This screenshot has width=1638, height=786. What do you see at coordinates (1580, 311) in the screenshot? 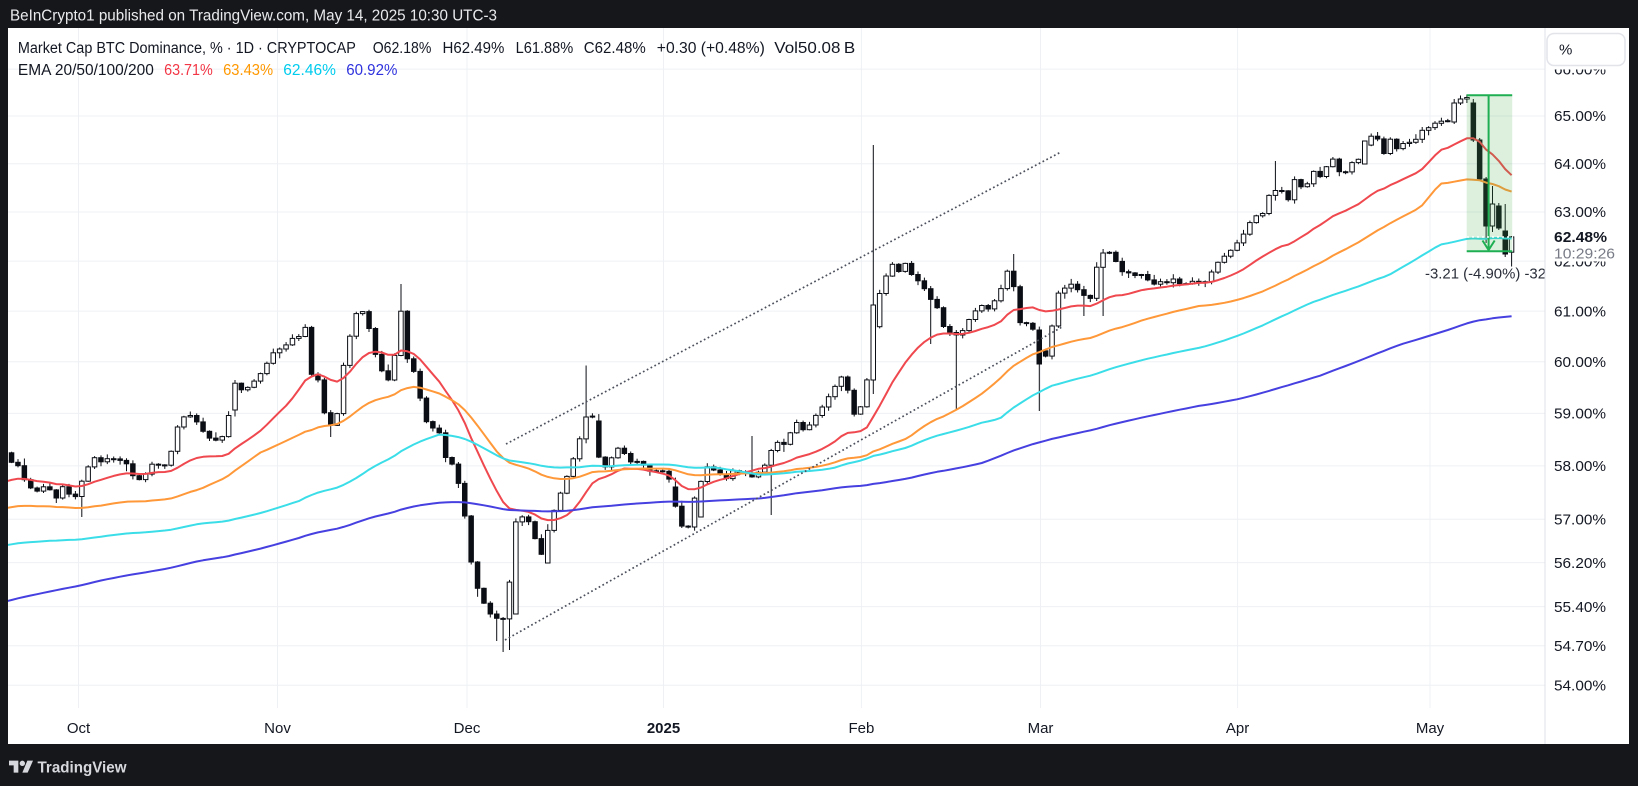
I see `svg-text: 61.00%` at bounding box center [1580, 311].